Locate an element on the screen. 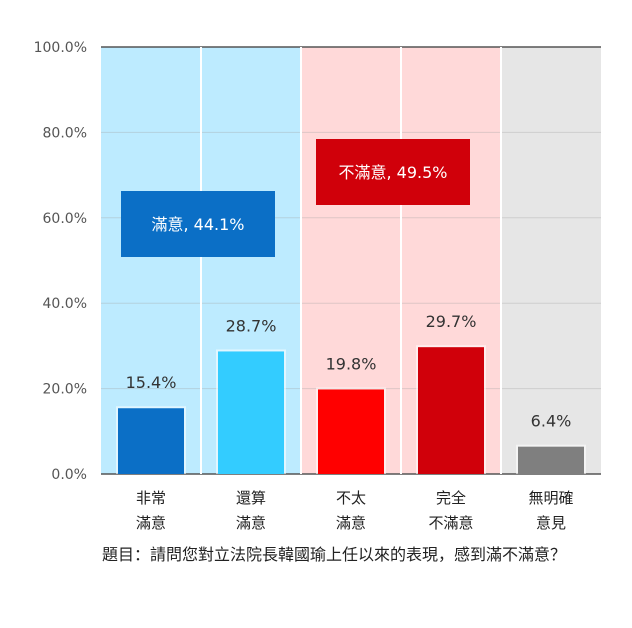  y-tick-label: 40.0% is located at coordinates (65, 304).